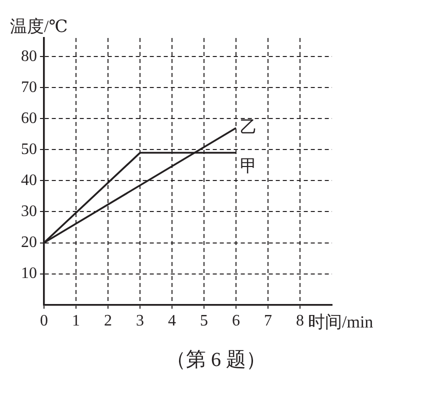  I want to click on y-tick-label: 80, so click(29, 56).